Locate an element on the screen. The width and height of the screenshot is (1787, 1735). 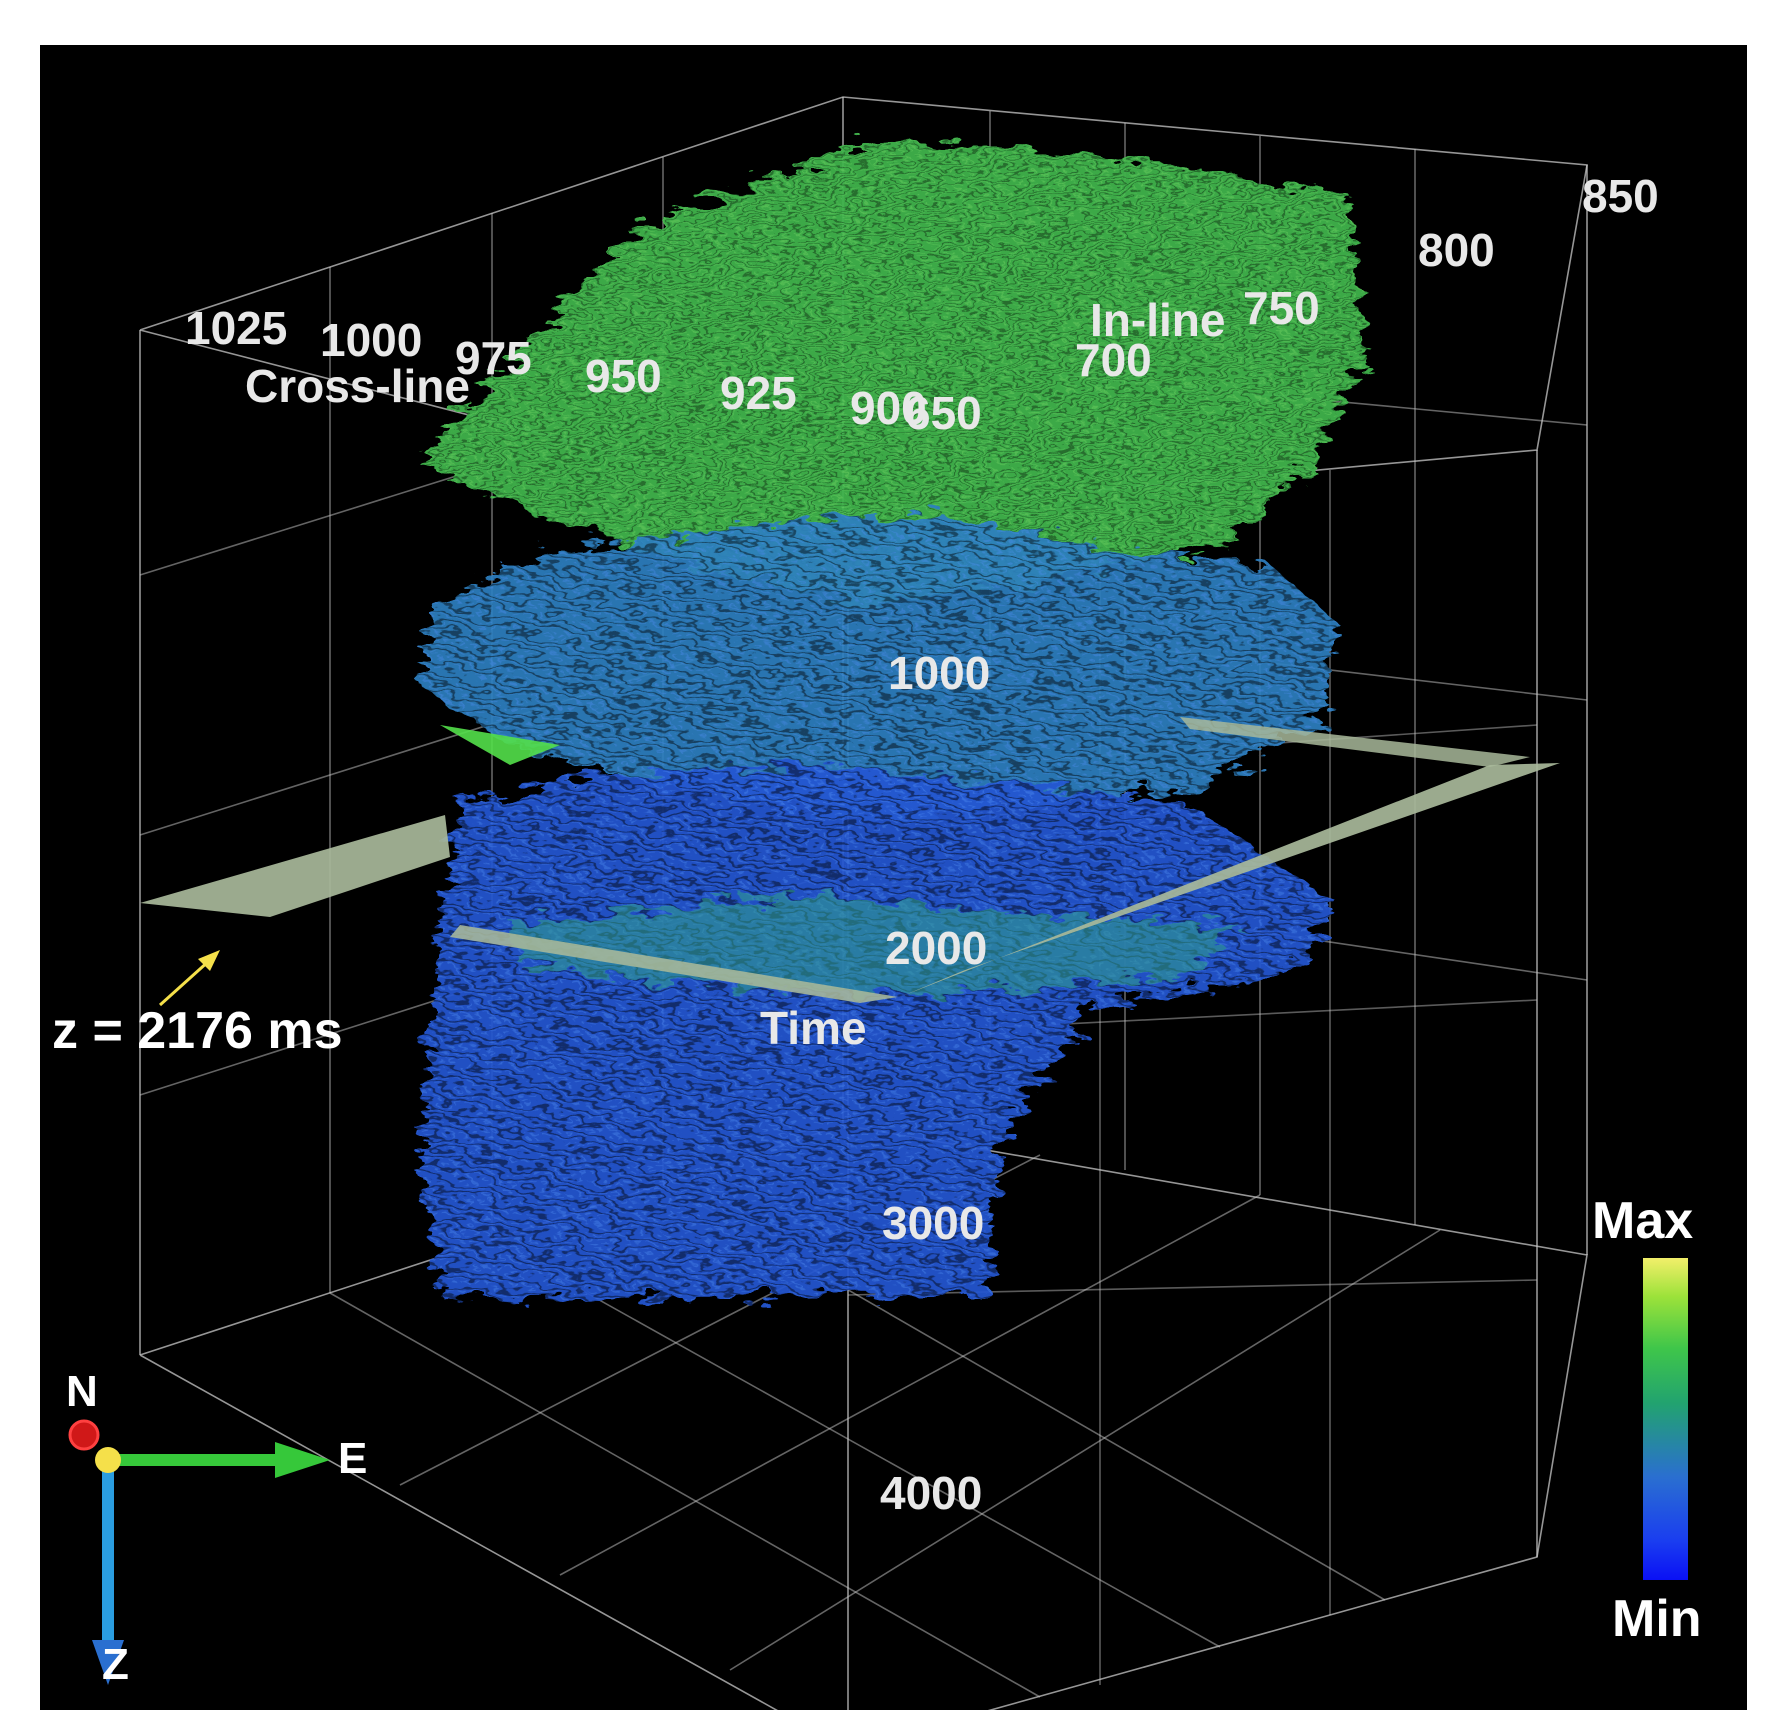
north-axis-marker is located at coordinates (84, 1435).